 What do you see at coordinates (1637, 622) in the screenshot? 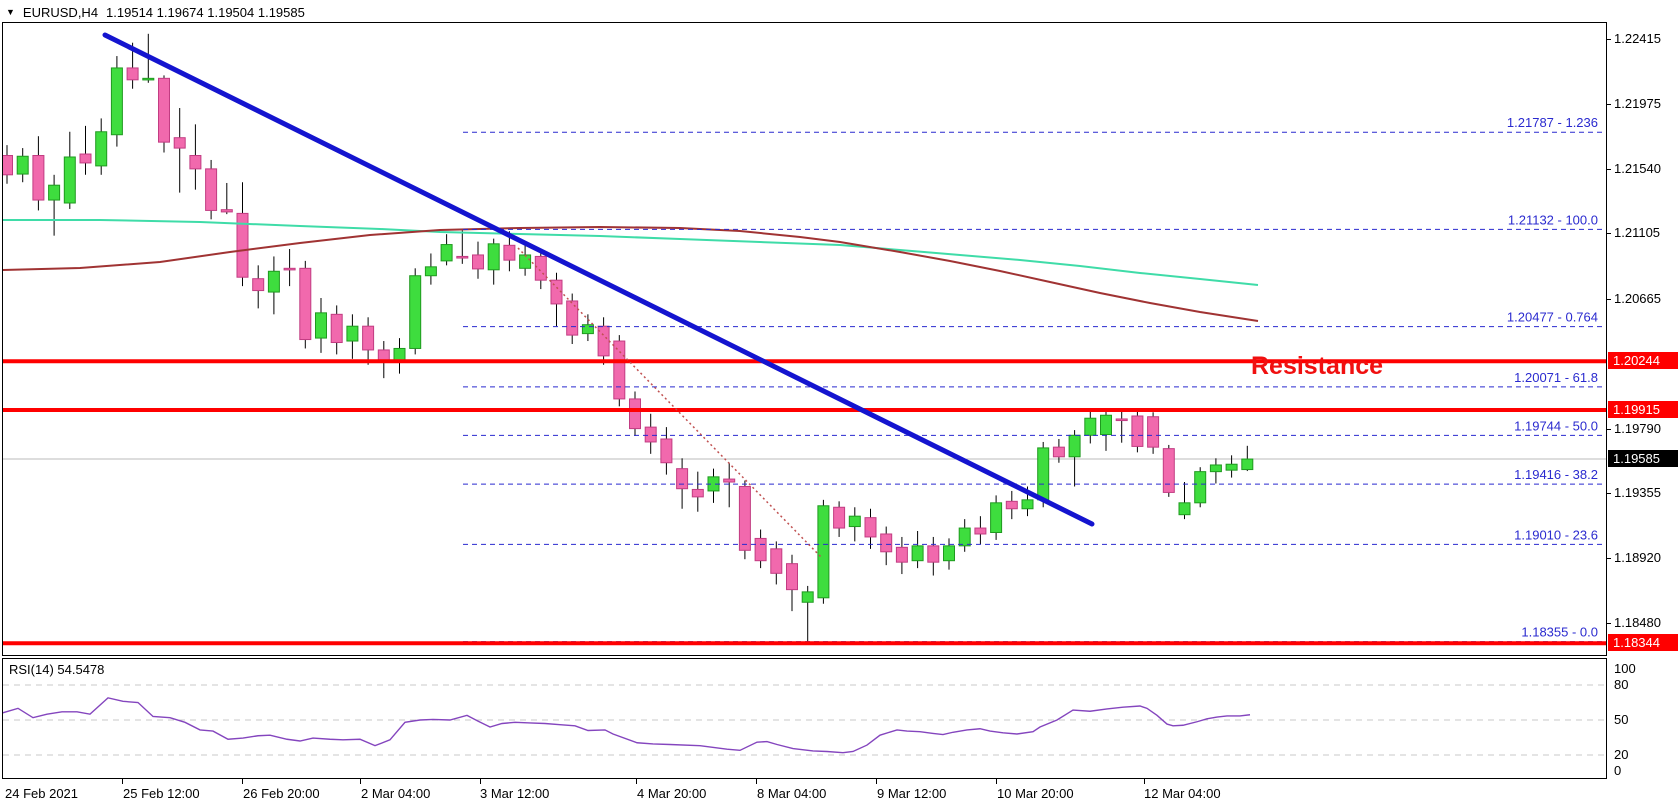
I see `price-tick-label: 1.18480` at bounding box center [1637, 622].